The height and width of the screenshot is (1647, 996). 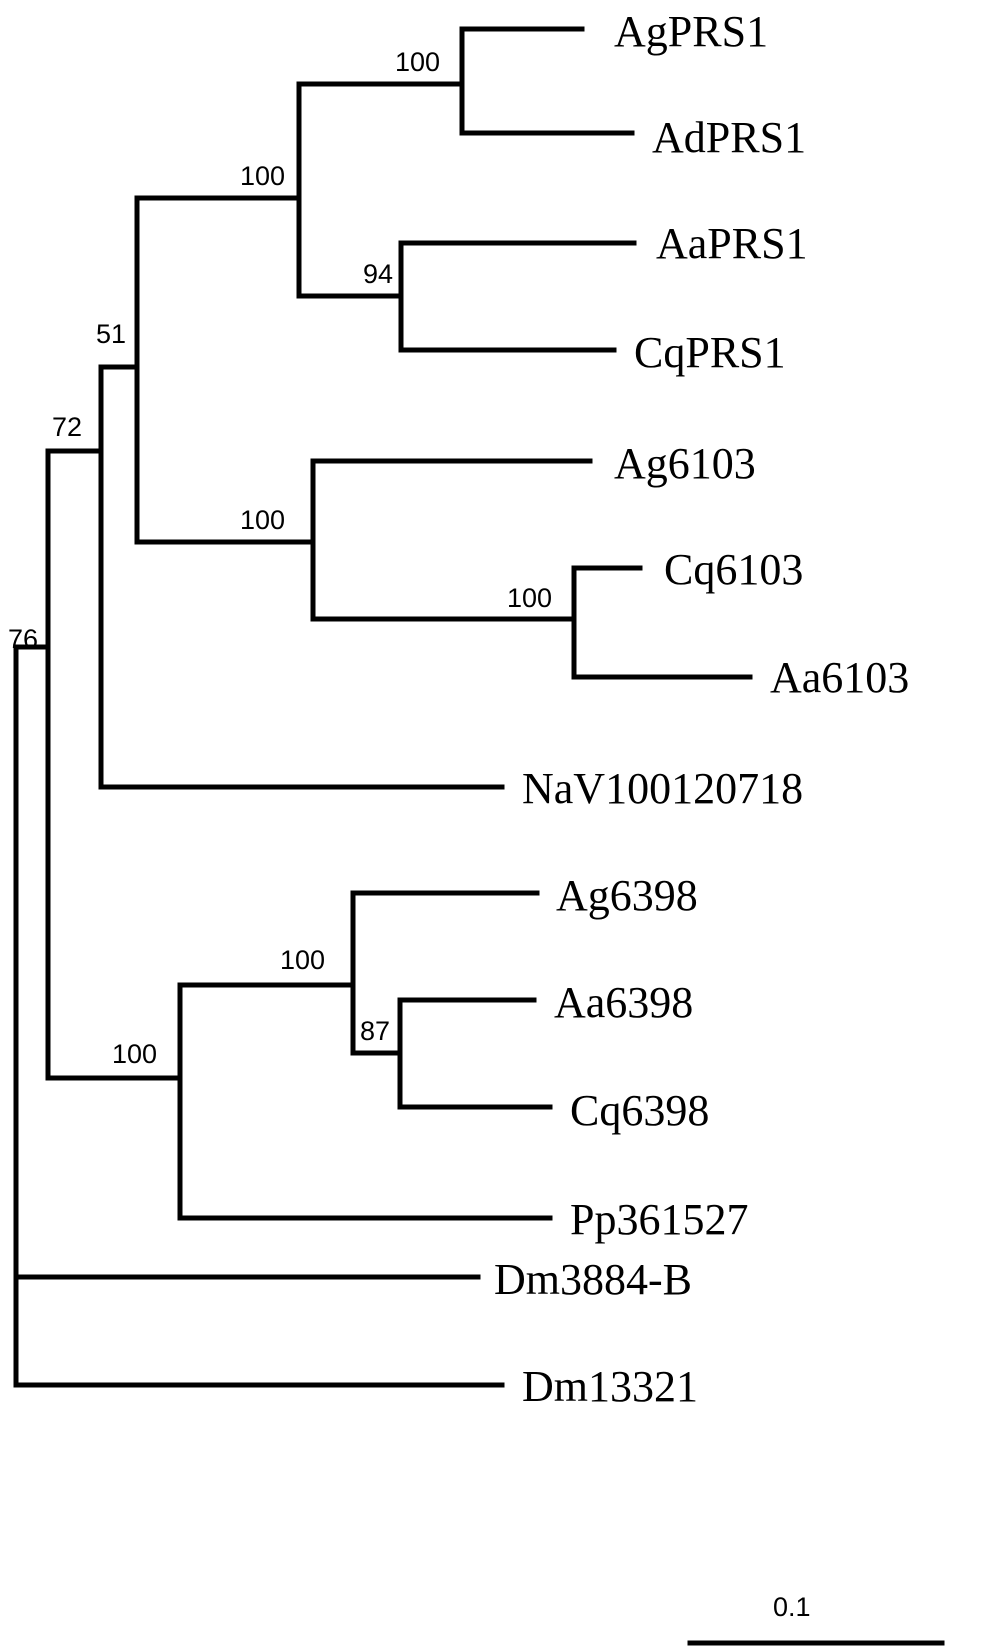 I want to click on leaf-label: AaPRS1, so click(x=732, y=243).